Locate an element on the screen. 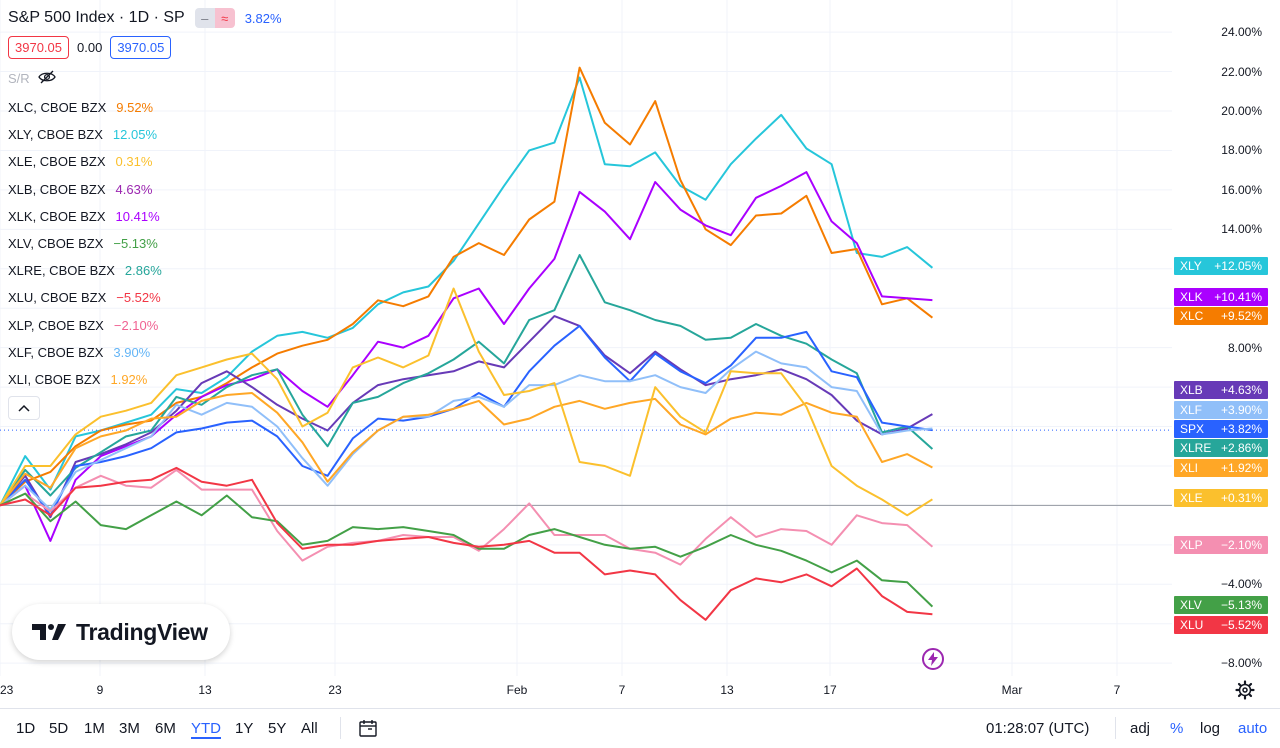  legend-item: XLP, CBOE BZX −2.10% is located at coordinates (85, 325).